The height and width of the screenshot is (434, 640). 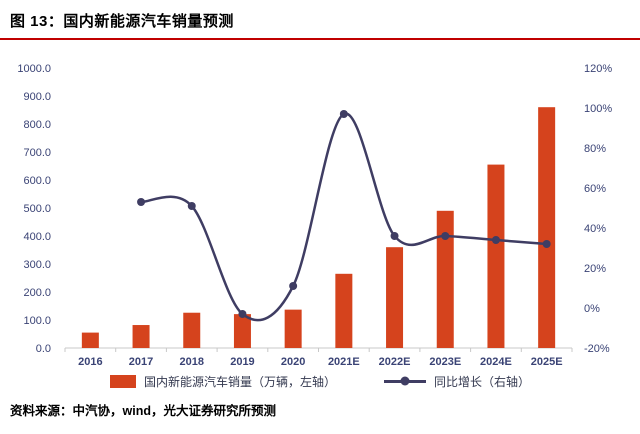 What do you see at coordinates (192, 330) in the screenshot?
I see `sales-bar-2018` at bounding box center [192, 330].